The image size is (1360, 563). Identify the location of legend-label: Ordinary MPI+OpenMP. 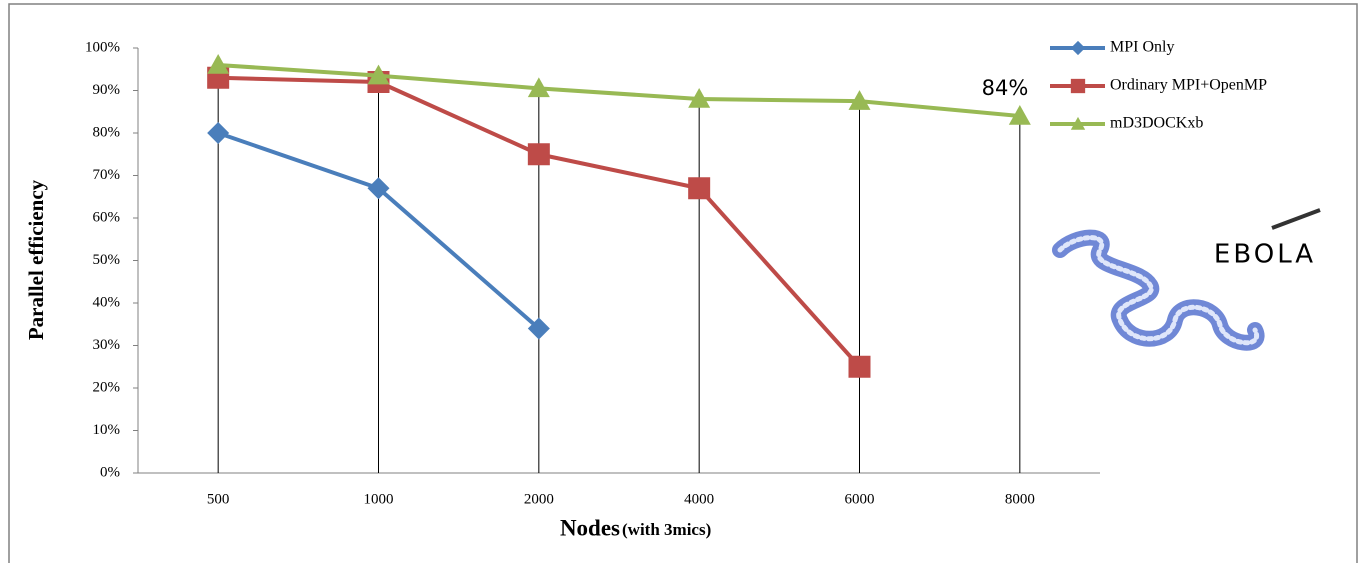
(1188, 85).